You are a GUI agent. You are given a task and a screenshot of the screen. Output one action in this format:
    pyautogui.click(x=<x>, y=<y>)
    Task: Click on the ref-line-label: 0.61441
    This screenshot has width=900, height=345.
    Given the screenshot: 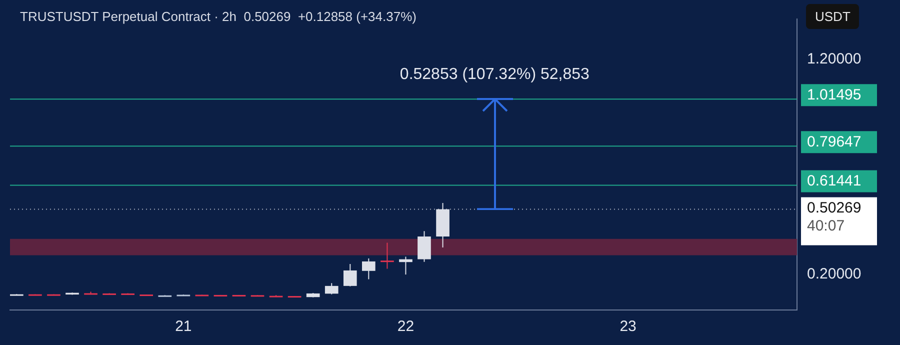 What is the action you would take?
    pyautogui.click(x=834, y=181)
    